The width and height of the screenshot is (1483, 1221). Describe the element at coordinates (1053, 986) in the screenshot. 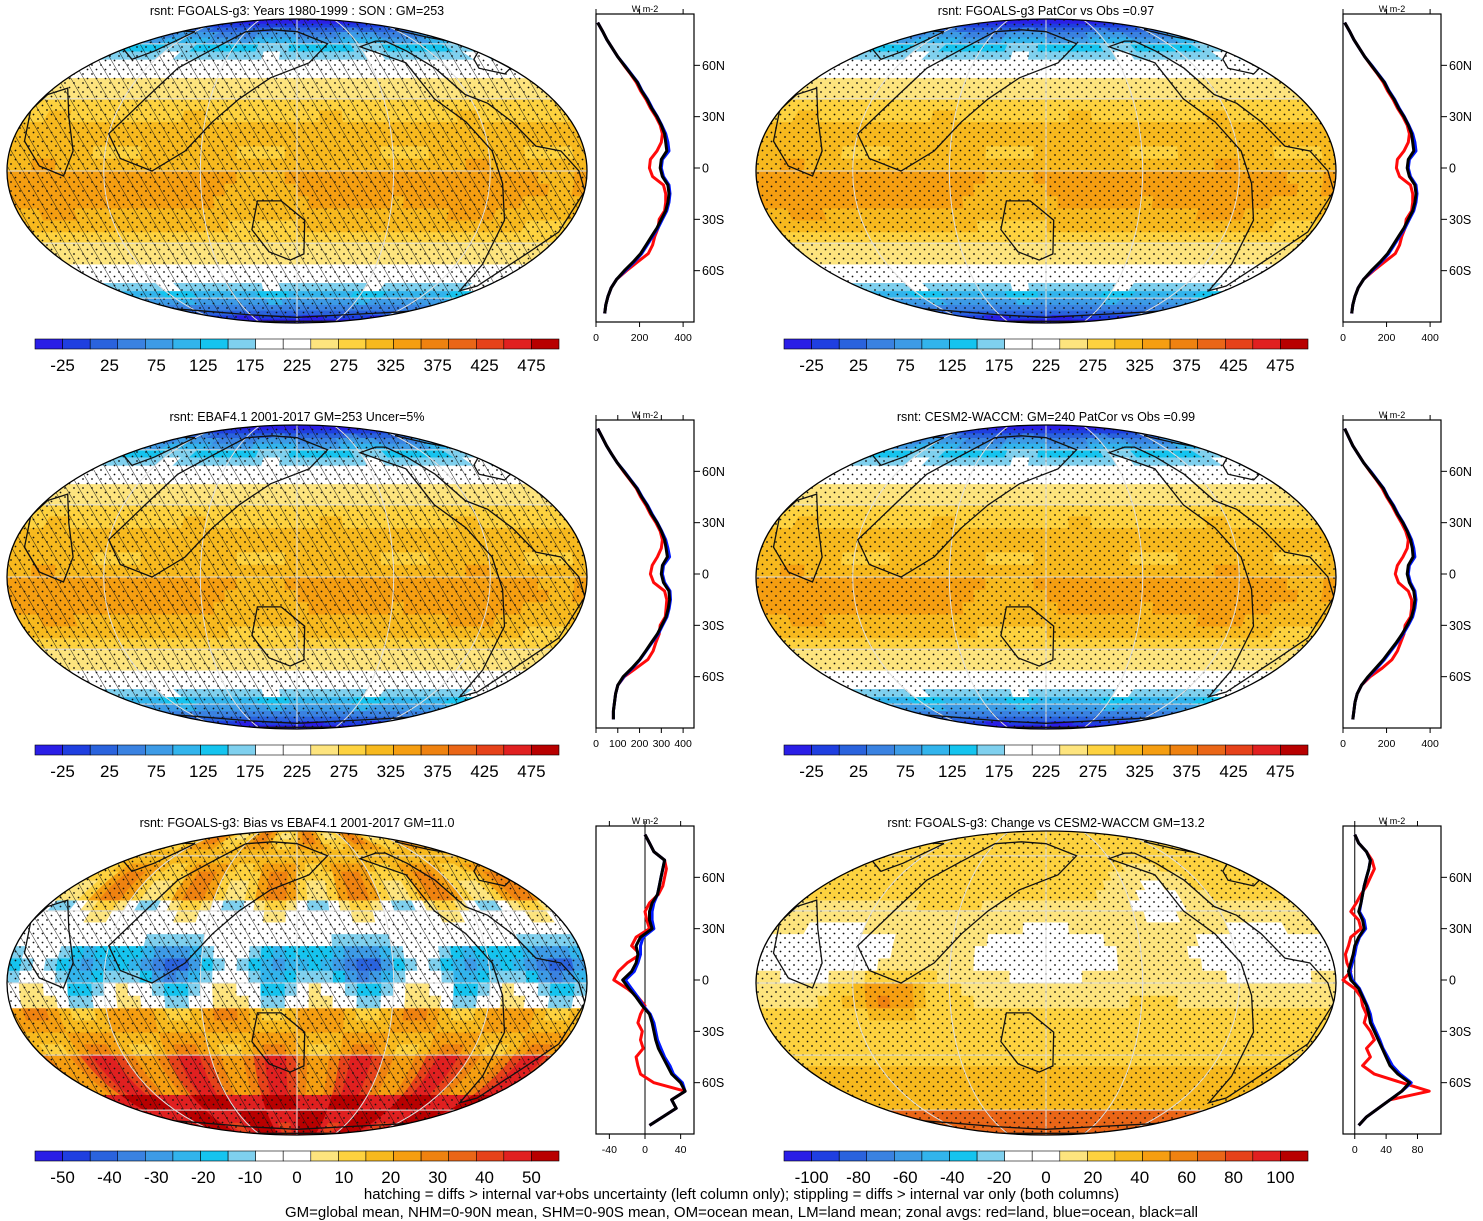

I see `coastlines` at that location.